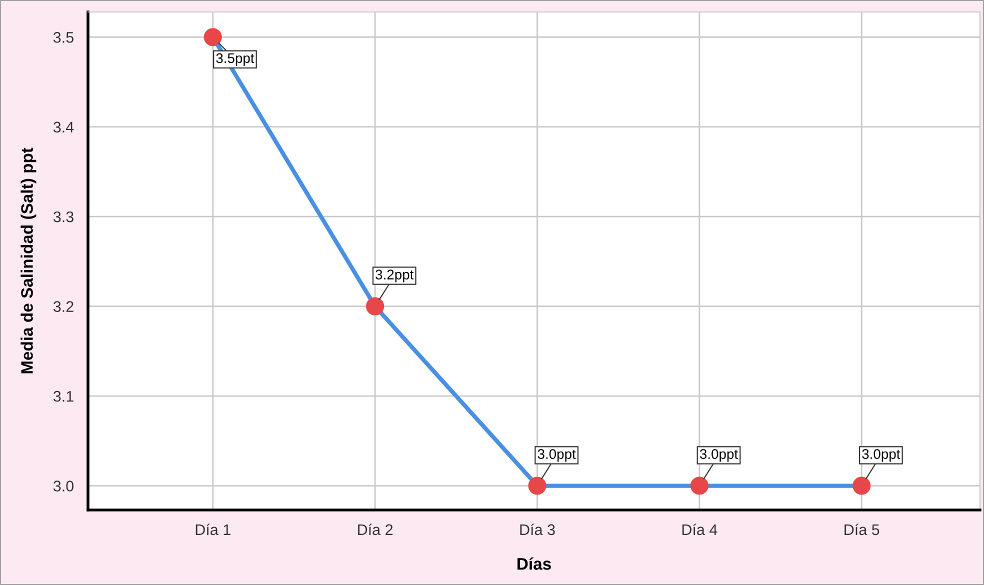 This screenshot has height=585, width=984. I want to click on x-tick-label: Día 2, so click(375, 530).